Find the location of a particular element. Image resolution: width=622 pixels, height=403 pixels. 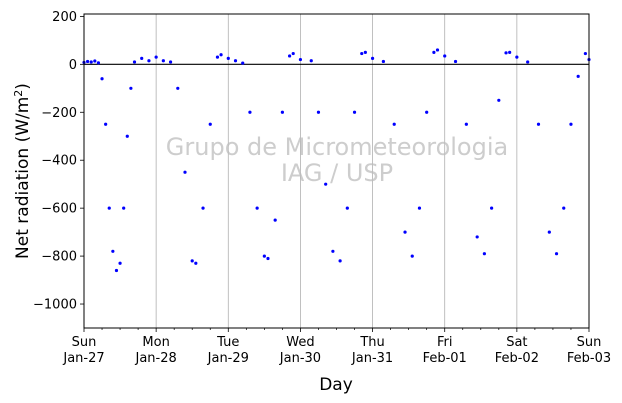

x-tick-day-2: Tue is located at coordinates (227, 342).